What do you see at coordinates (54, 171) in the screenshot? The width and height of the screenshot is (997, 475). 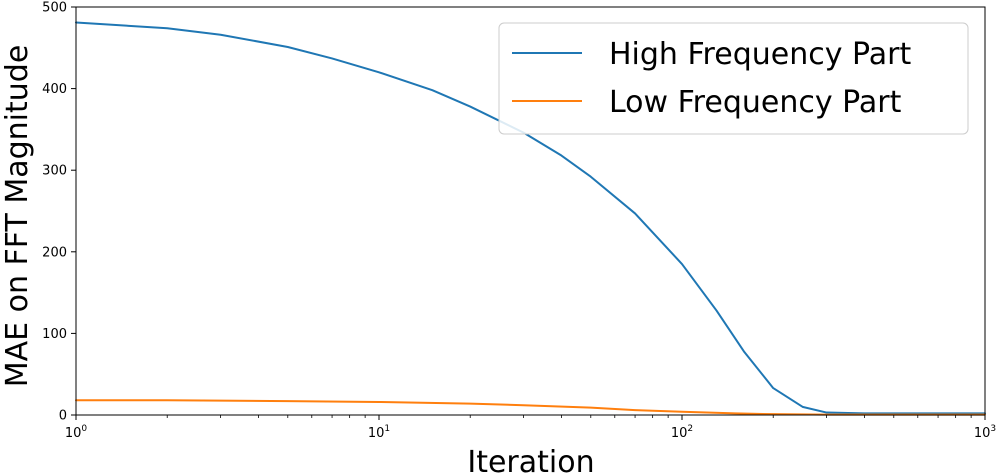 I see `y-tick-label: 300` at bounding box center [54, 171].